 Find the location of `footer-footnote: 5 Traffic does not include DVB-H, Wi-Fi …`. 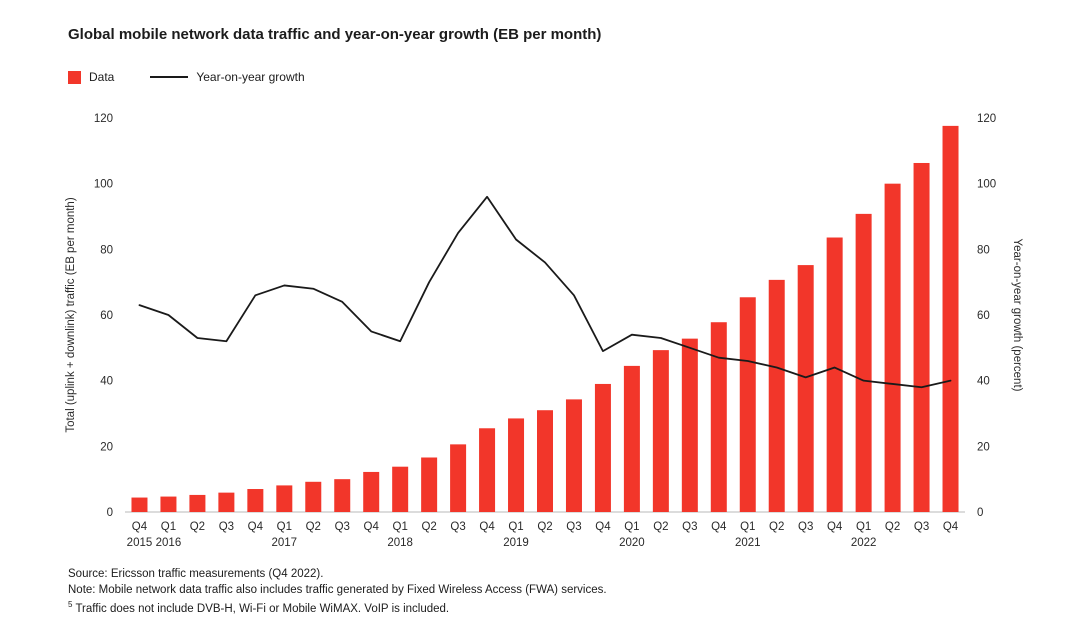

footer-footnote: 5 Traffic does not include DVB-H, Wi-Fi … is located at coordinates (259, 607).